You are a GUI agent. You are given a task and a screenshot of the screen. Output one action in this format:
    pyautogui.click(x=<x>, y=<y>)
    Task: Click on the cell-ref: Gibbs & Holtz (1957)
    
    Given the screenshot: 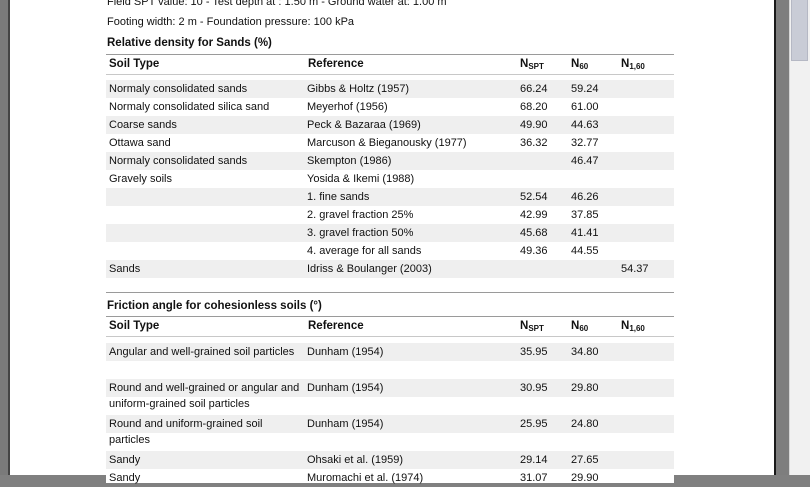 What is the action you would take?
    pyautogui.click(x=358, y=89)
    